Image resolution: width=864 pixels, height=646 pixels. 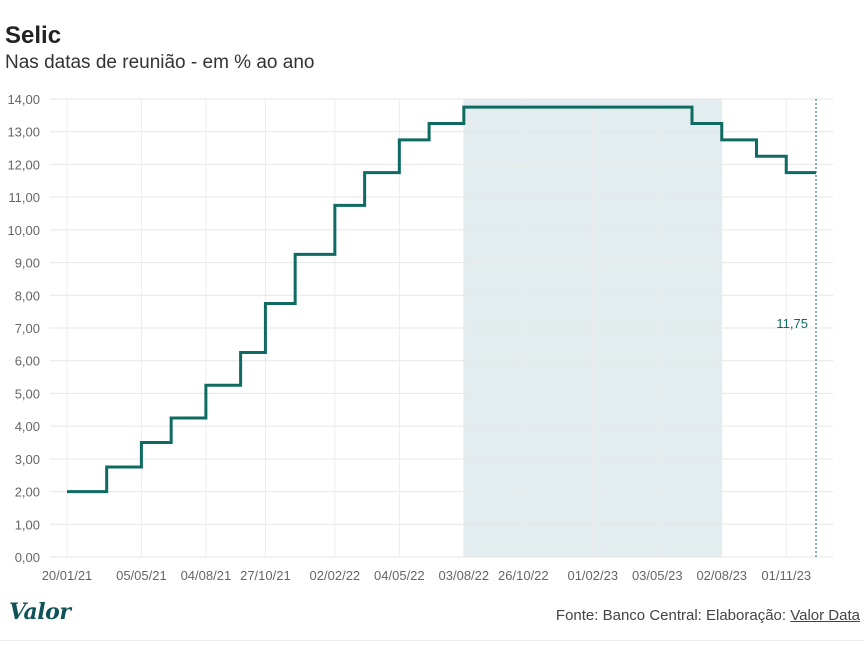 I want to click on x-tick-label: 01/11/23, so click(x=786, y=575).